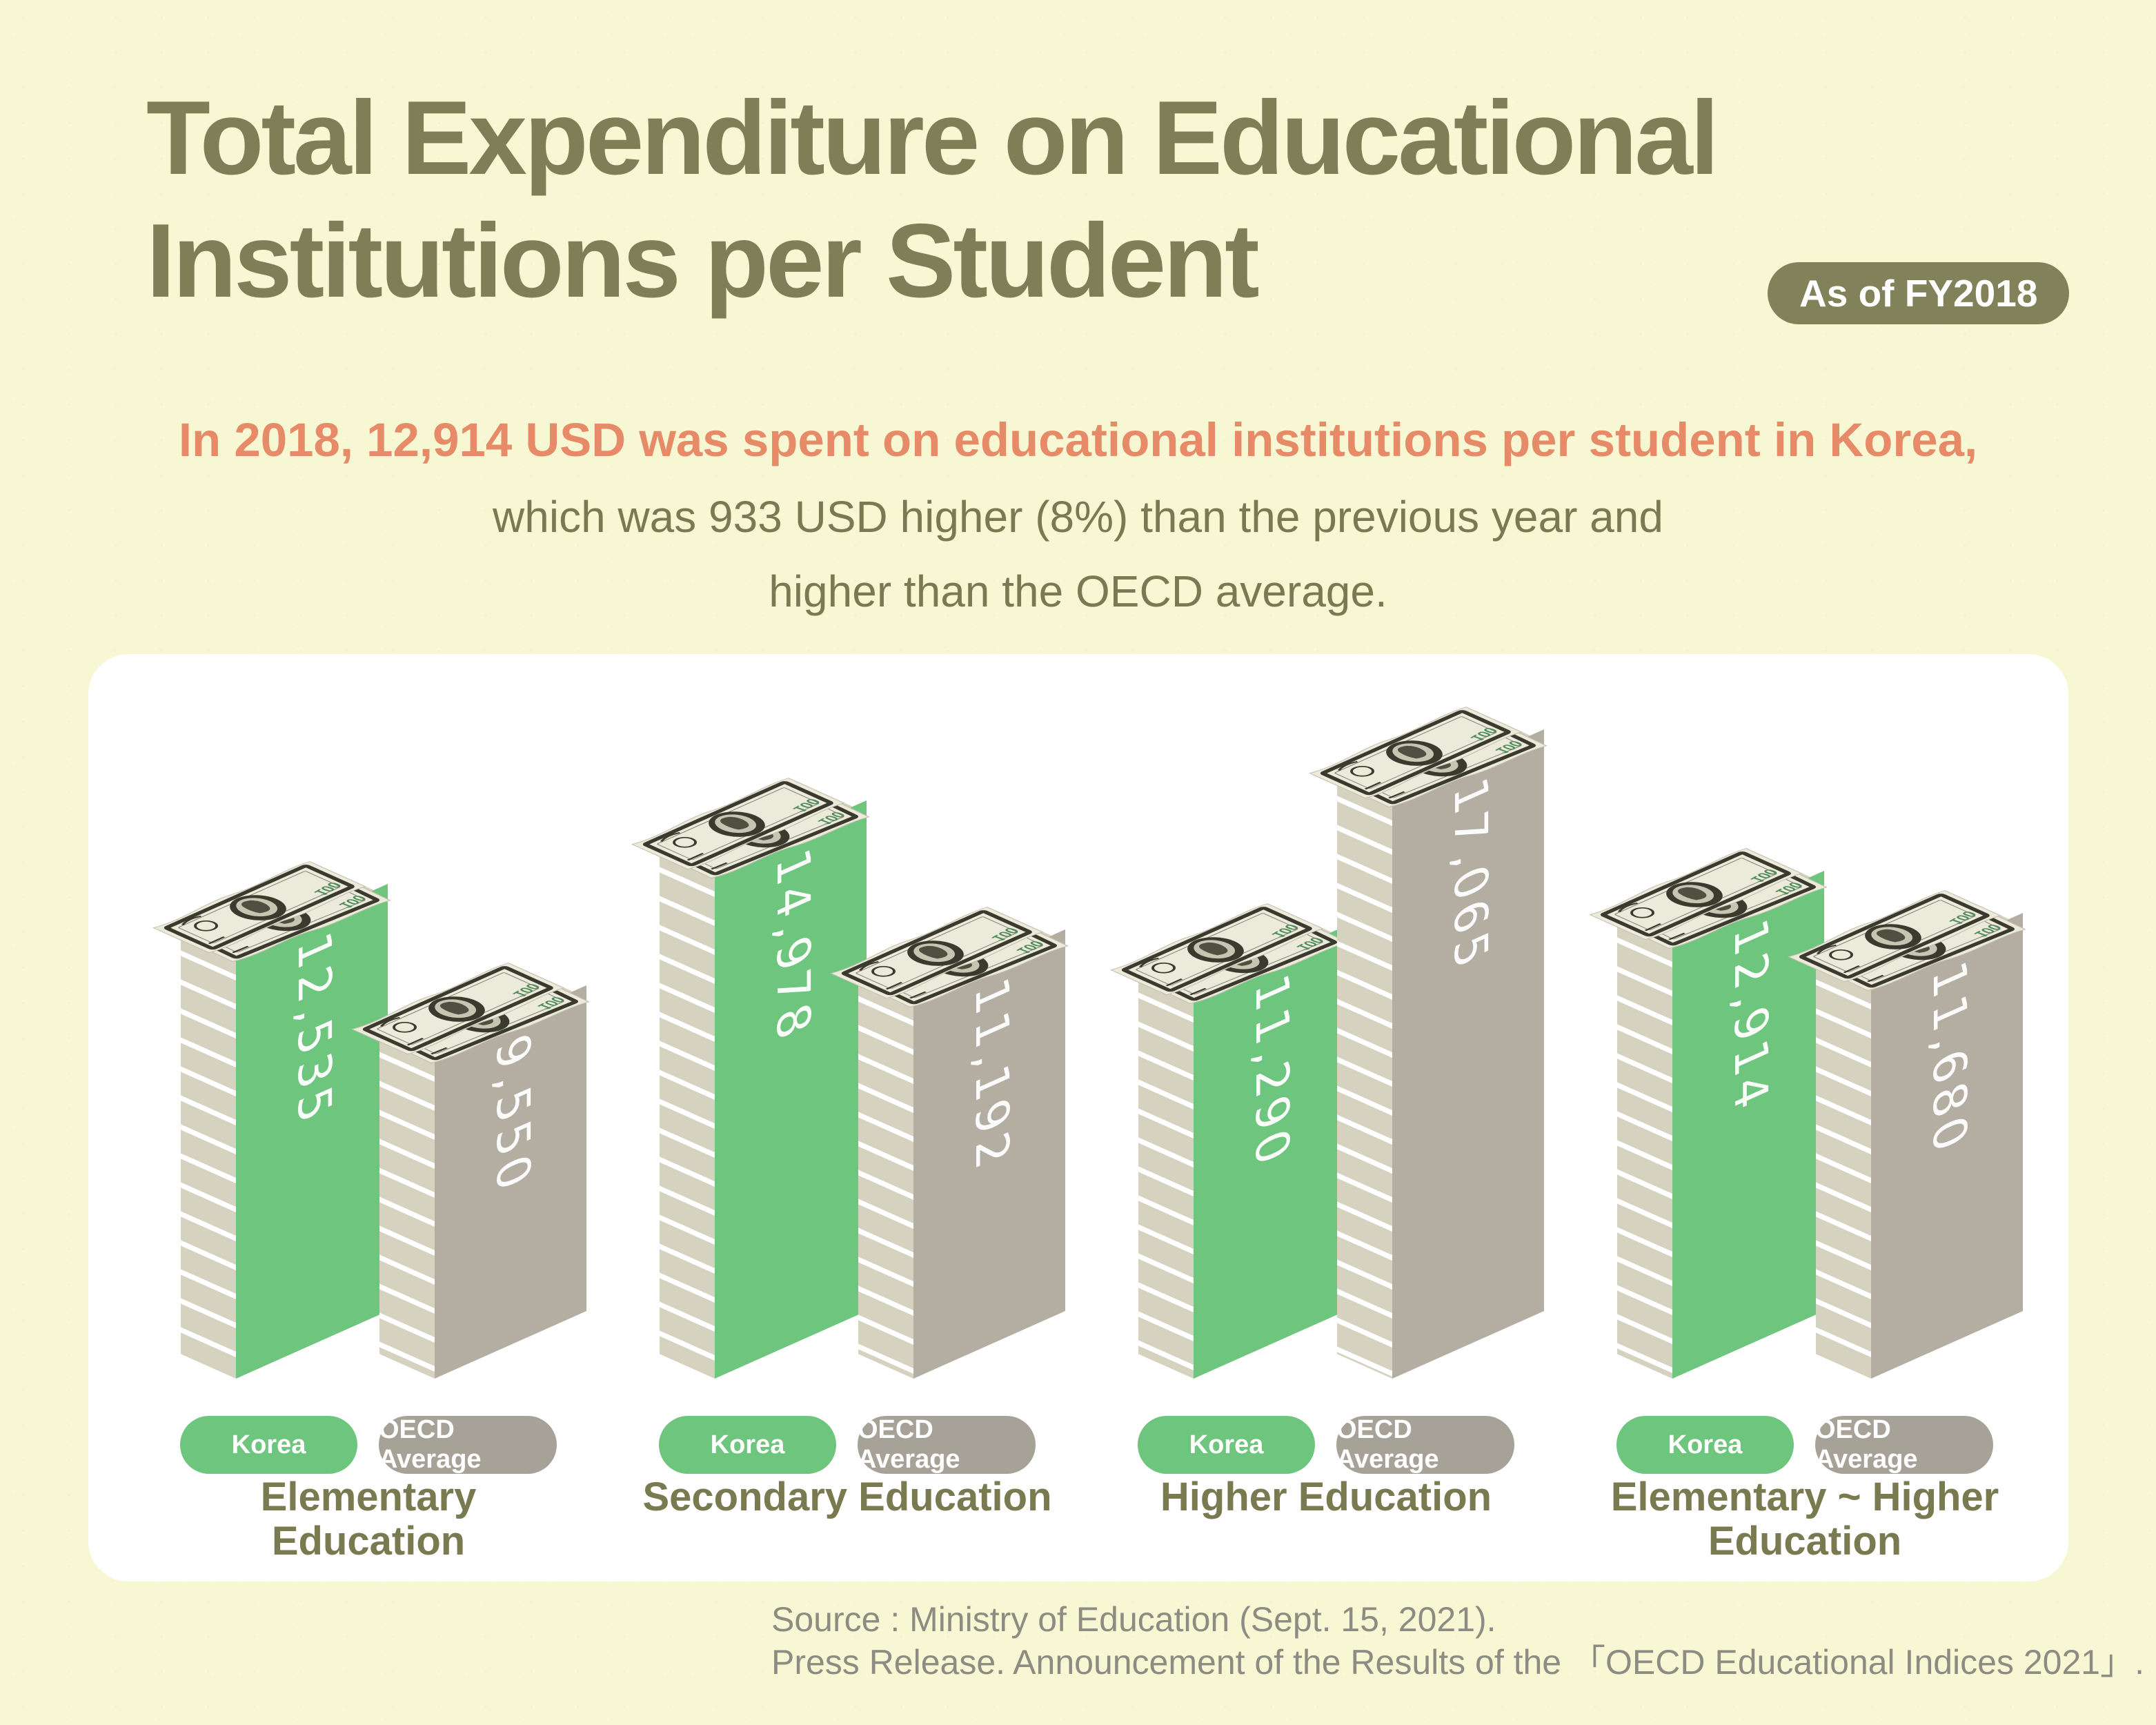 This screenshot has height=1725, width=2156. I want to click on bar-oecd: 11,680 100, so click(1906, 1134).